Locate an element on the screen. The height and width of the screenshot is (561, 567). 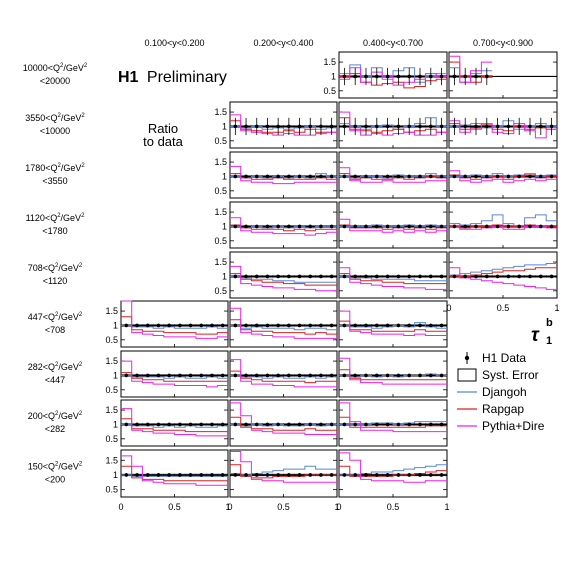
y-bin-header-1: 0.200<y<0.400 is located at coordinates (283, 43).